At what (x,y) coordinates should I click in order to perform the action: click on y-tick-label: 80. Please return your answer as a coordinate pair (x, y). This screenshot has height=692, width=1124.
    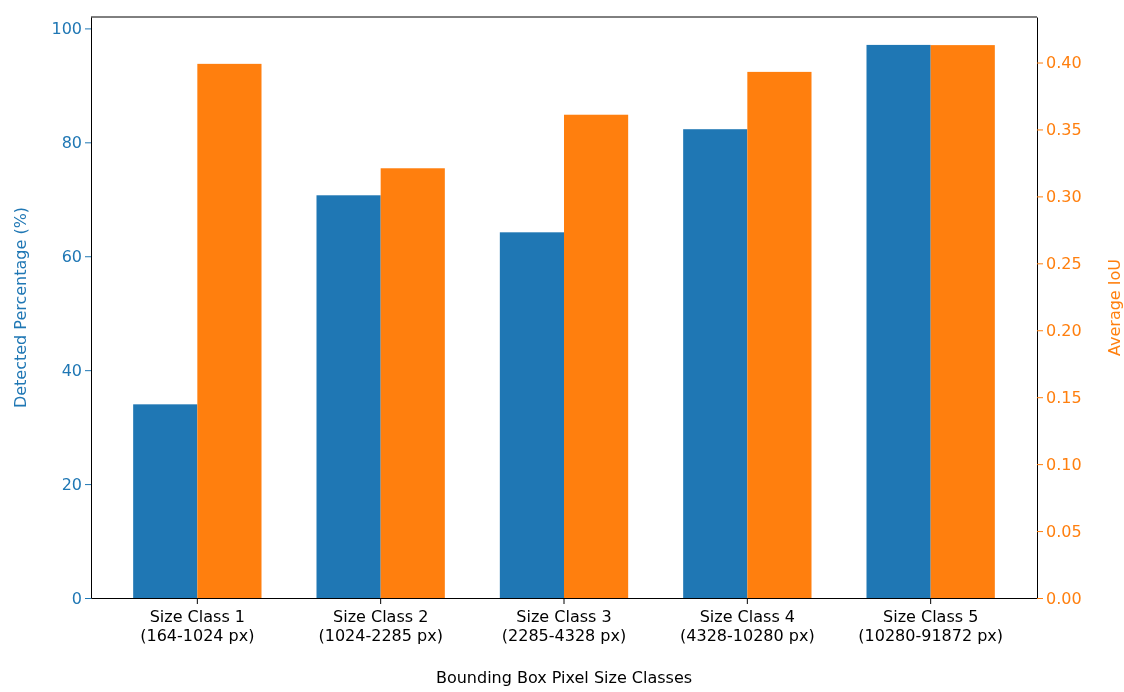
    Looking at the image, I should click on (71, 142).